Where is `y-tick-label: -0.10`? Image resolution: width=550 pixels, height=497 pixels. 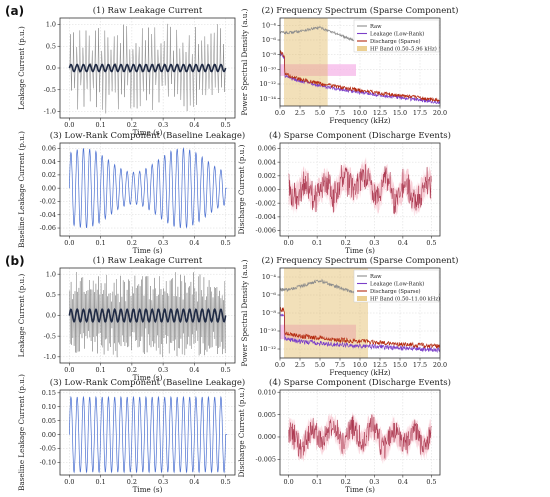 y-tick-label: -0.10 is located at coordinates (48, 463).